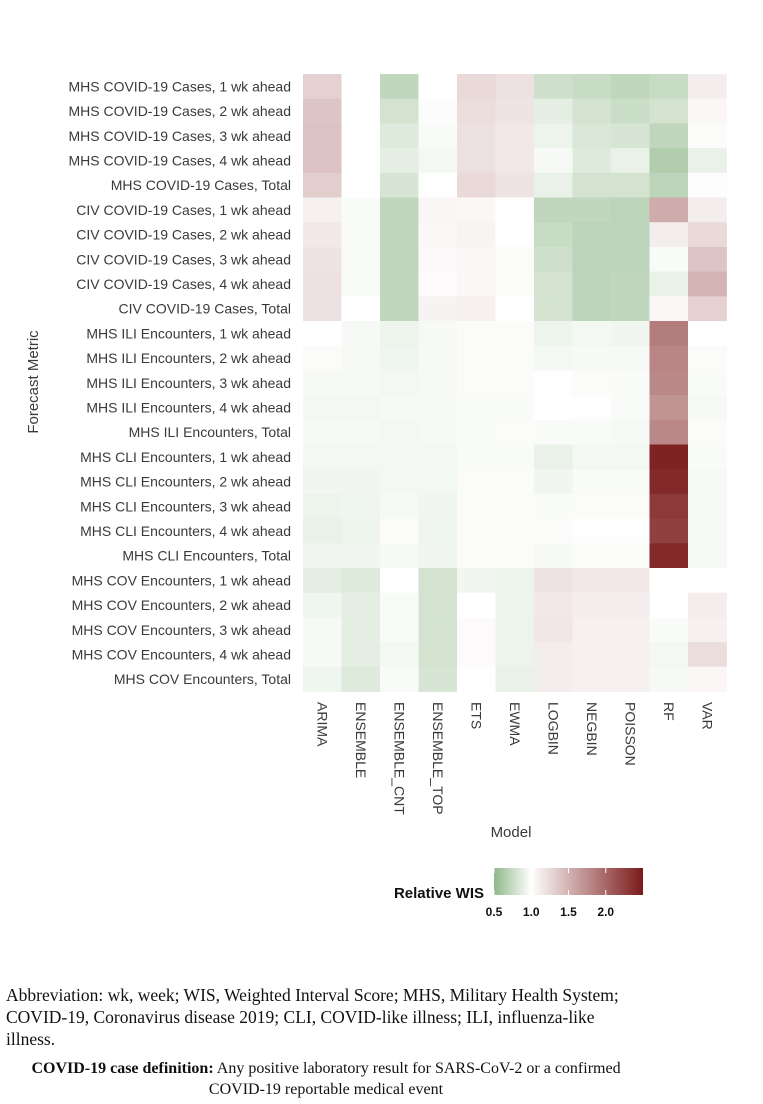 This screenshot has height=1104, width=763. Describe the element at coordinates (553, 728) in the screenshot. I see `column-label: LOGBIN` at that location.